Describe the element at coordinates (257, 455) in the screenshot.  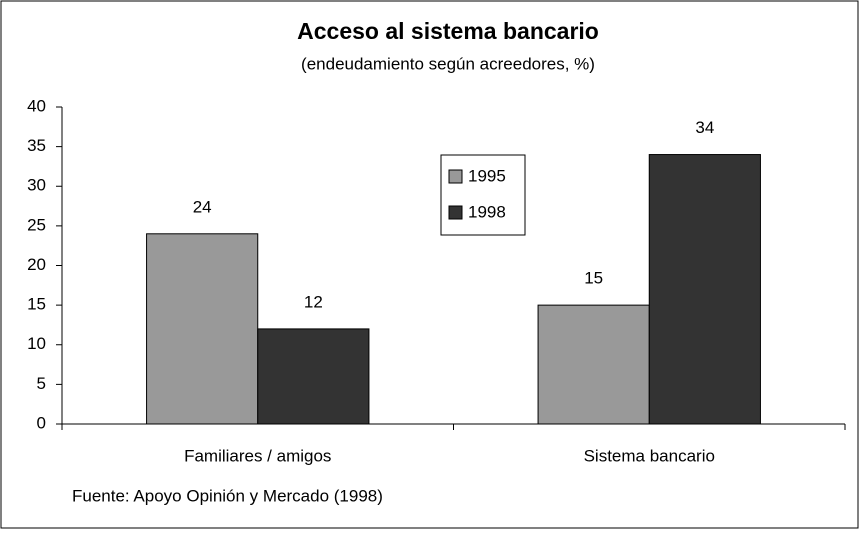
I see `x-tick-label: Familiares / amigos` at that location.